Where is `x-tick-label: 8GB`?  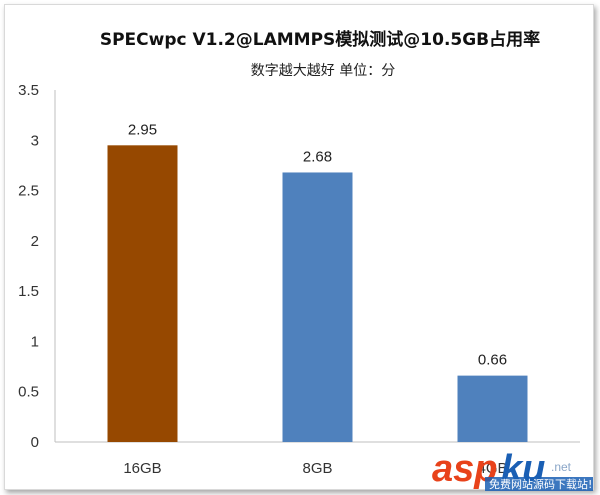 x-tick-label: 8GB is located at coordinates (317, 468).